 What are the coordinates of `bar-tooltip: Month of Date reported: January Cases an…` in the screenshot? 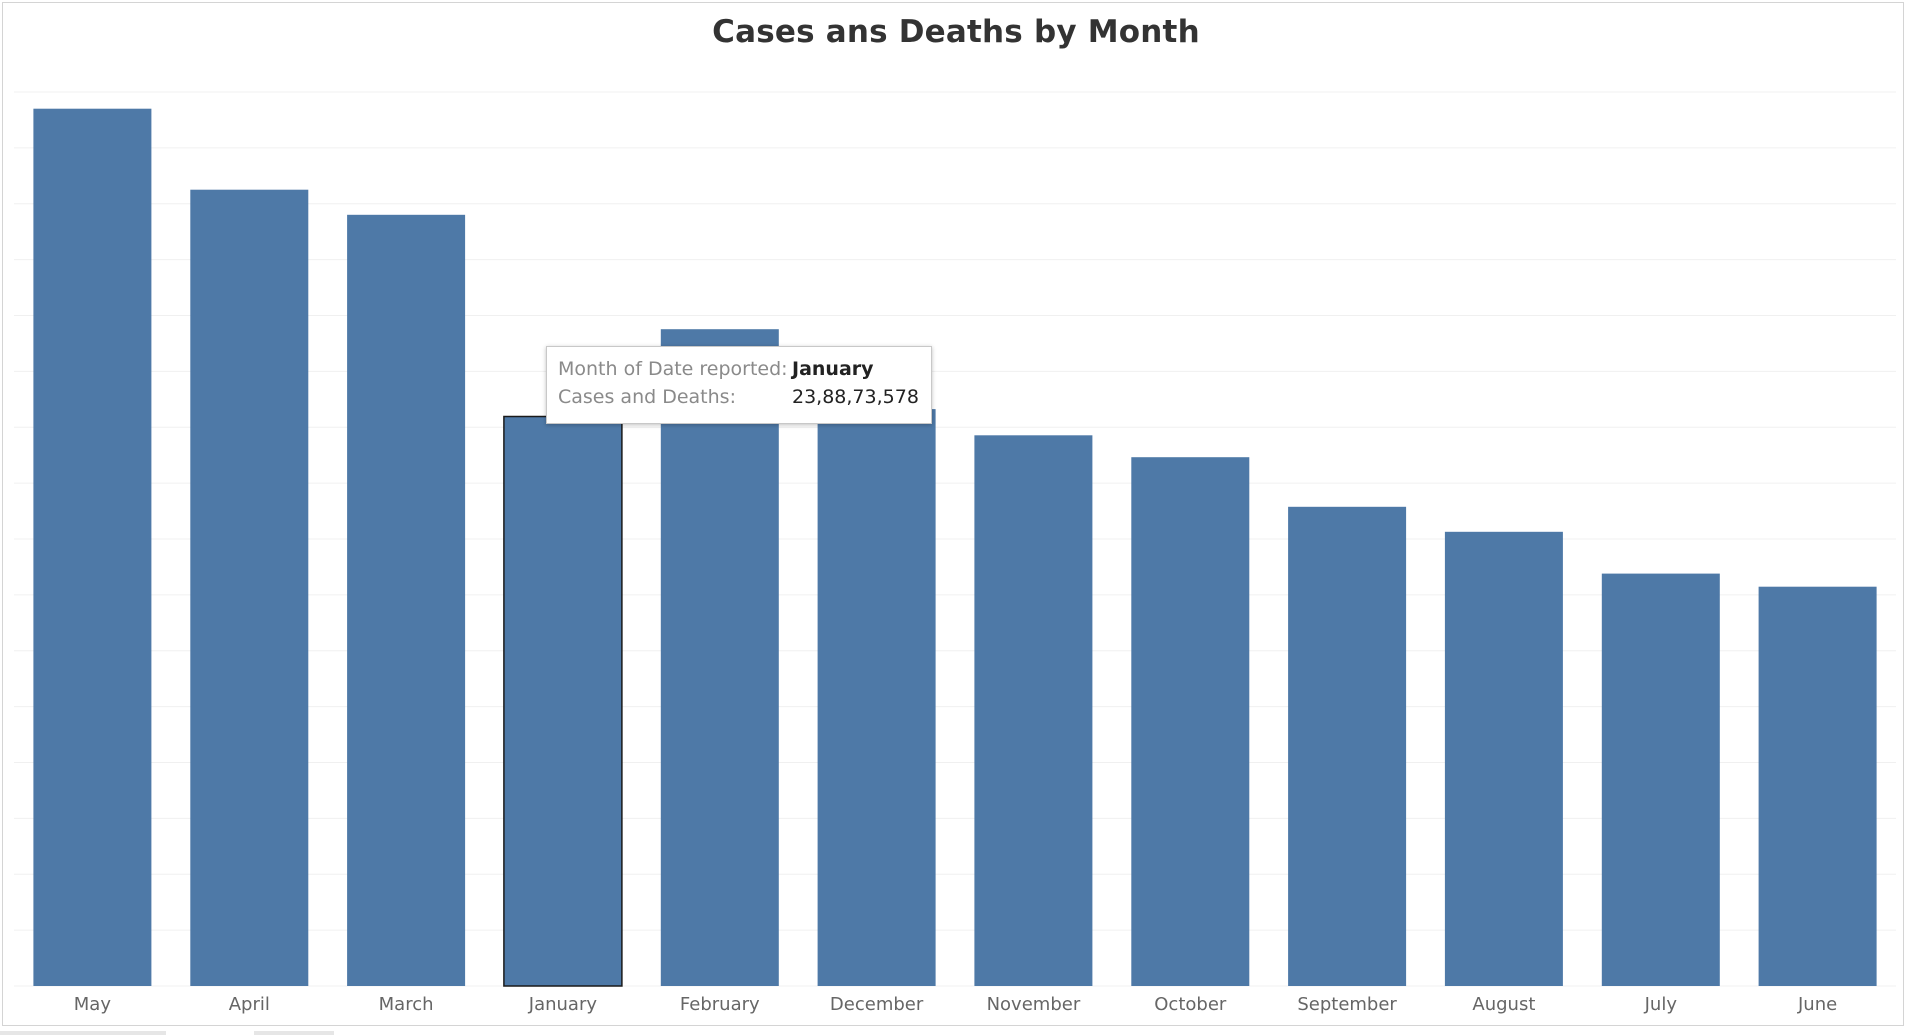 It's located at (739, 385).